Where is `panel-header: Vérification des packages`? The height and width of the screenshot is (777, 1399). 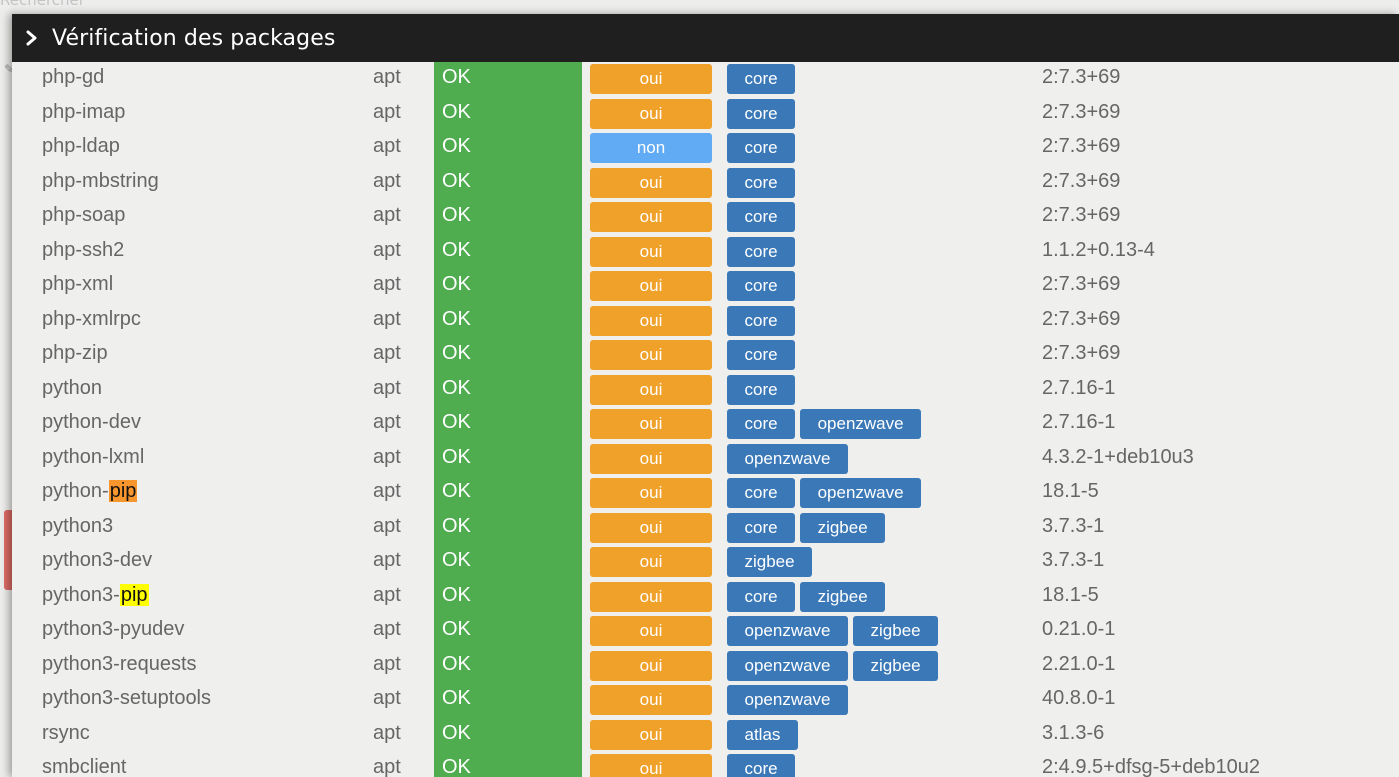
panel-header: Vérification des packages is located at coordinates (705, 38).